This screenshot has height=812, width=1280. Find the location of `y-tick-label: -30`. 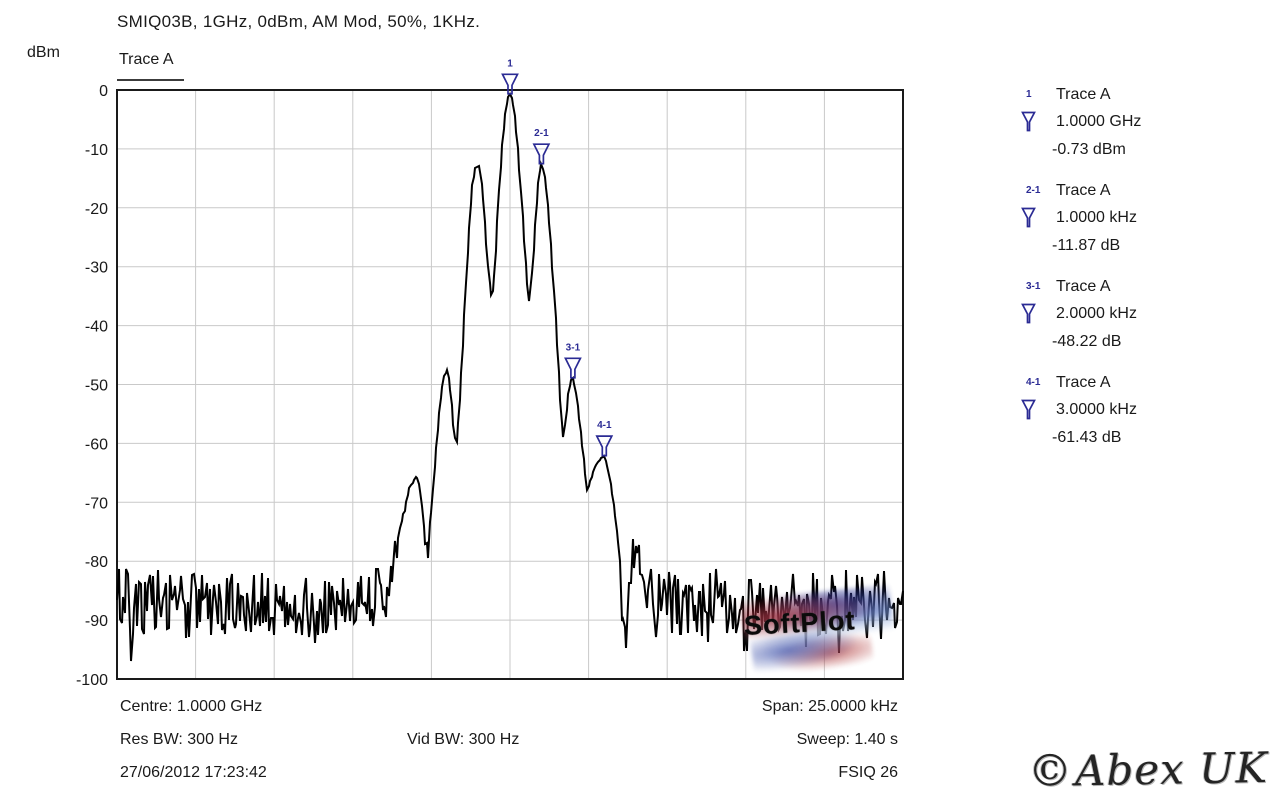

y-tick-label: -30 is located at coordinates (96, 268).